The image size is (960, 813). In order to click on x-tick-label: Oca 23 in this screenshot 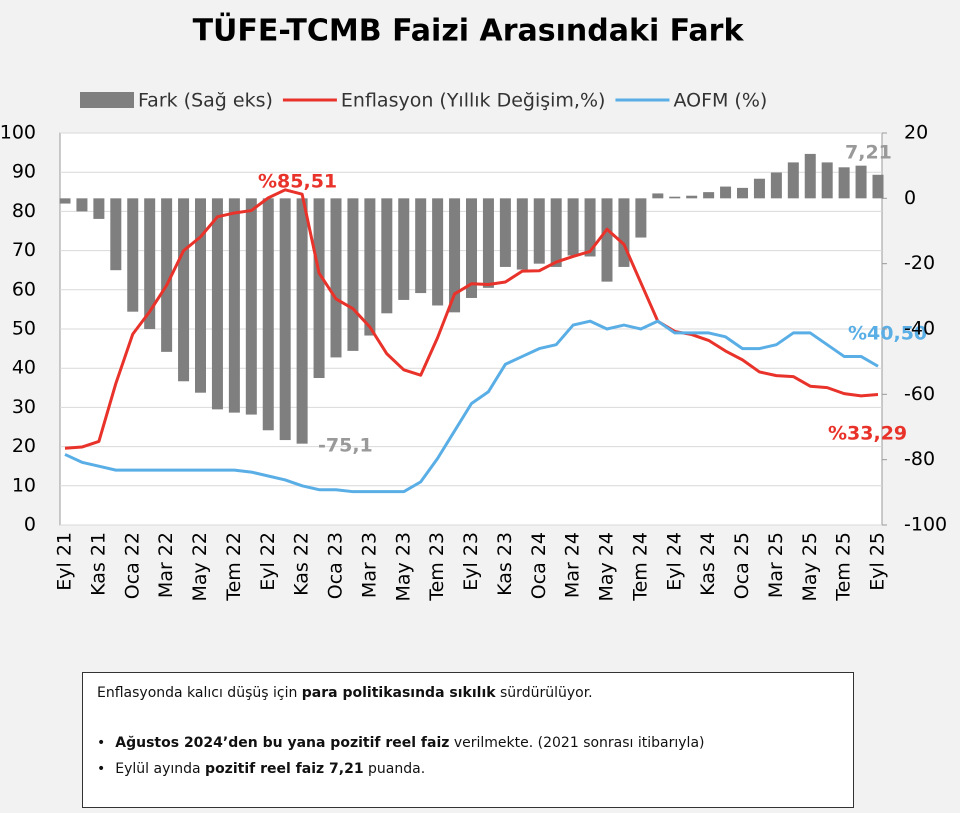, I will do `click(336, 565)`.